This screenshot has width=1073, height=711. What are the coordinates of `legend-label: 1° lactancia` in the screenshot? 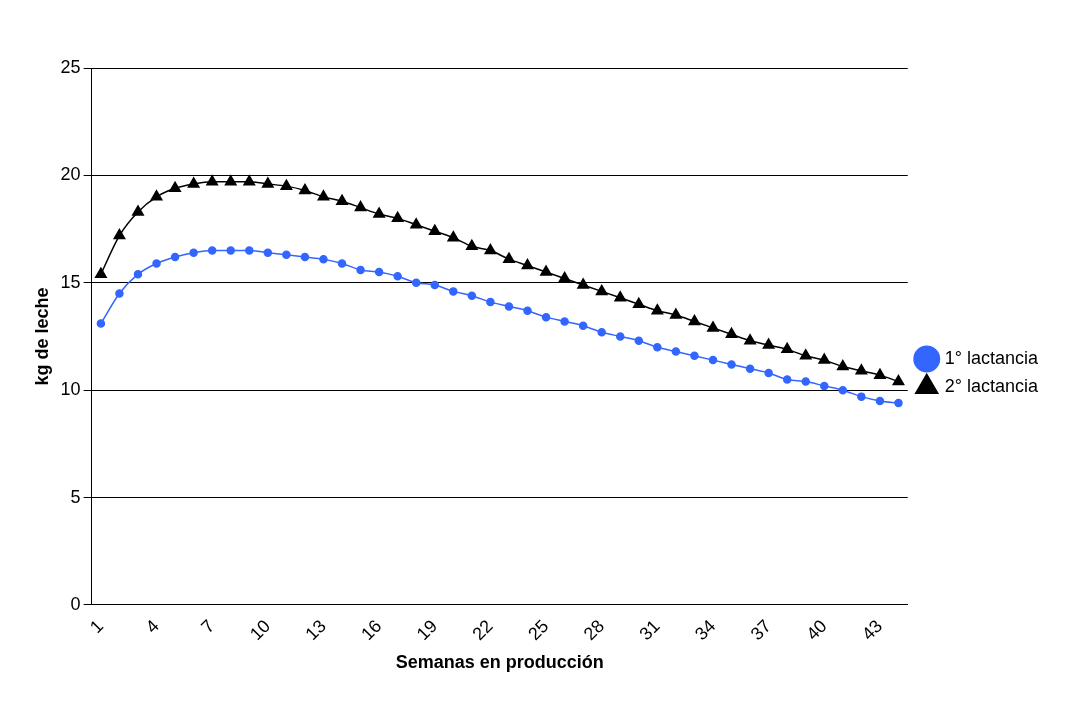 It's located at (991, 357).